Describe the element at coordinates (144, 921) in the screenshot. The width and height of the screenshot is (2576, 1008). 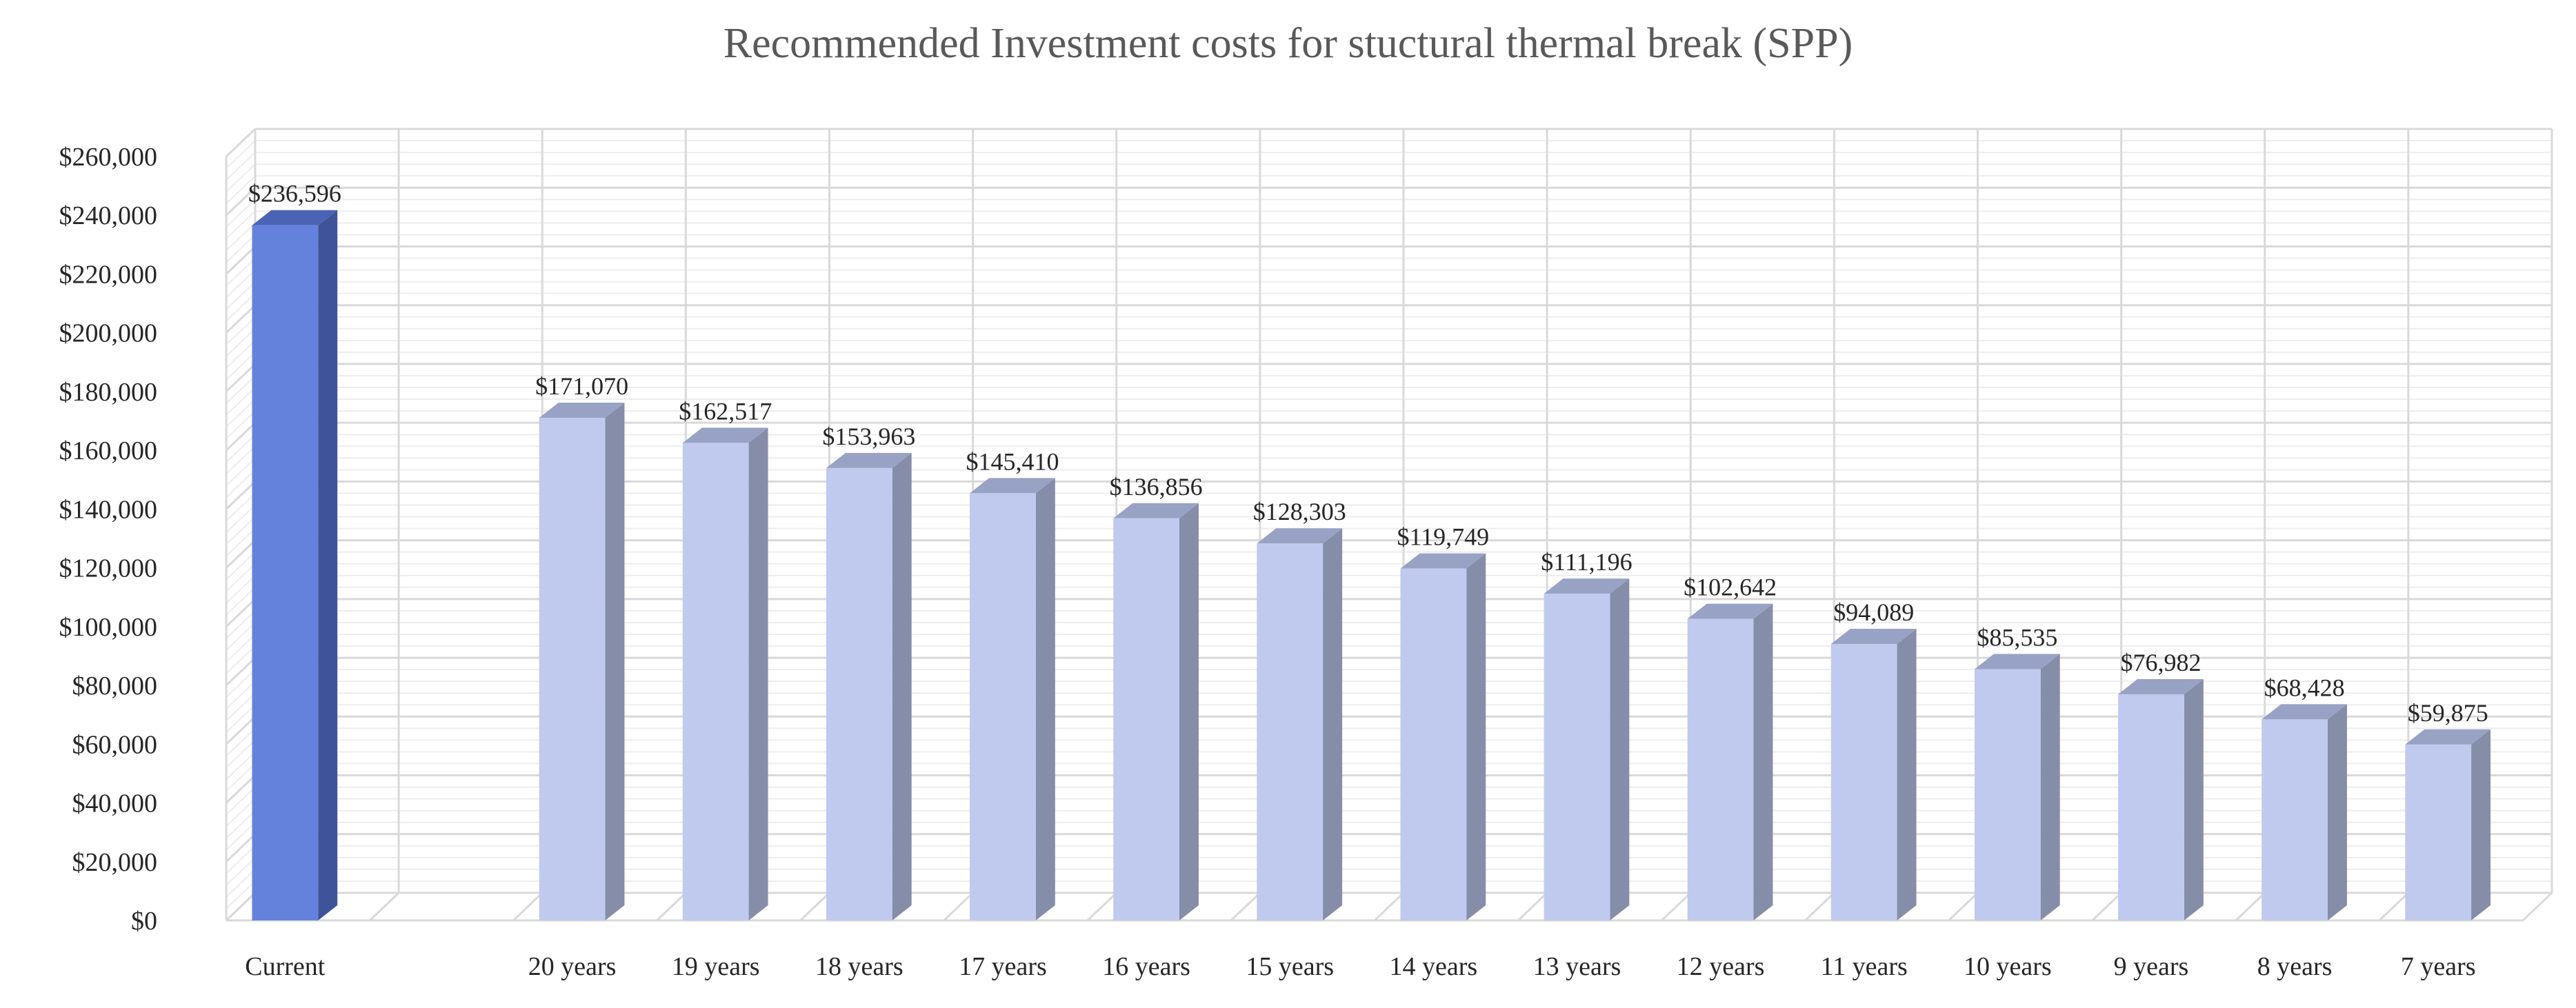
I see `y-tick-label: $0` at that location.